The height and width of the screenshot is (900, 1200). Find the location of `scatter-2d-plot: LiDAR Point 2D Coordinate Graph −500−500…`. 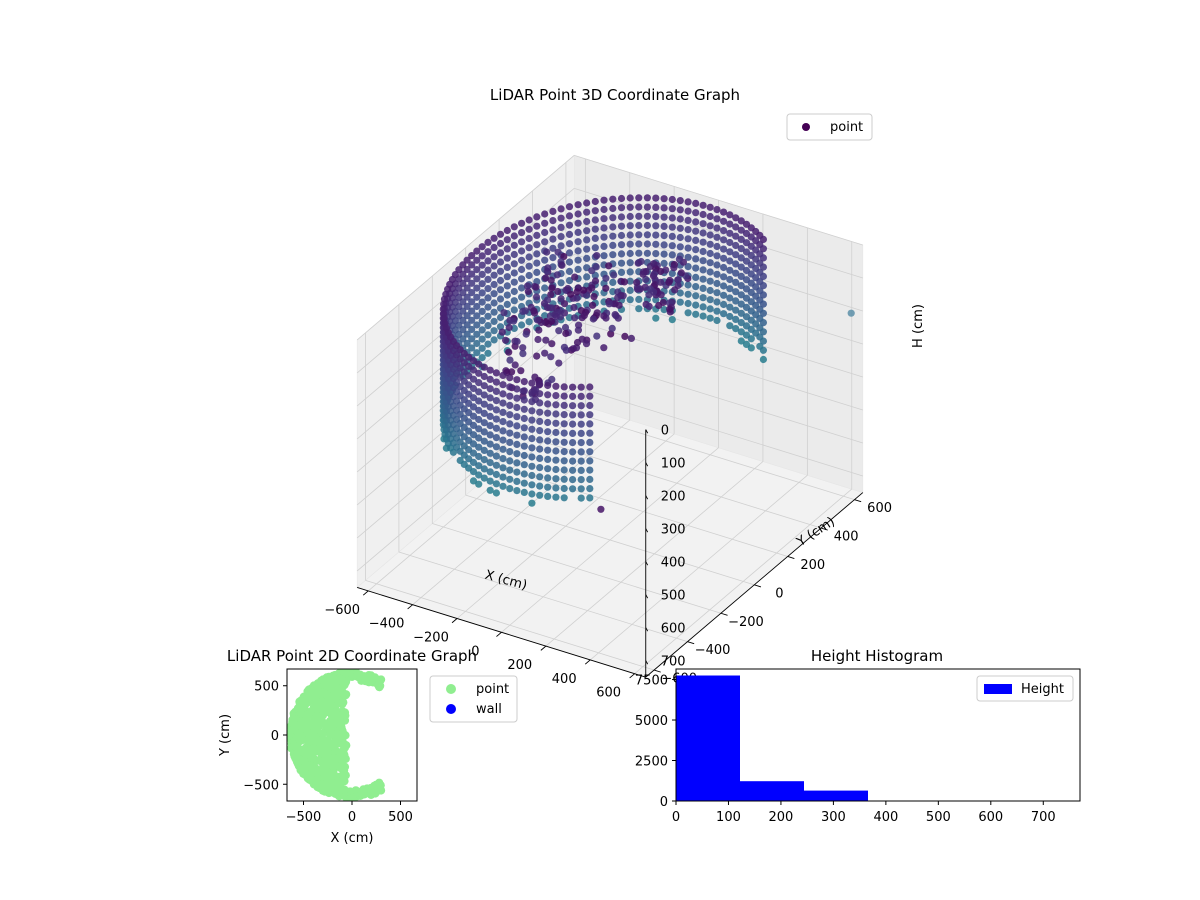

scatter-2d-plot: LiDAR Point 2D Coordinate Graph −500−500… is located at coordinates (368, 746).